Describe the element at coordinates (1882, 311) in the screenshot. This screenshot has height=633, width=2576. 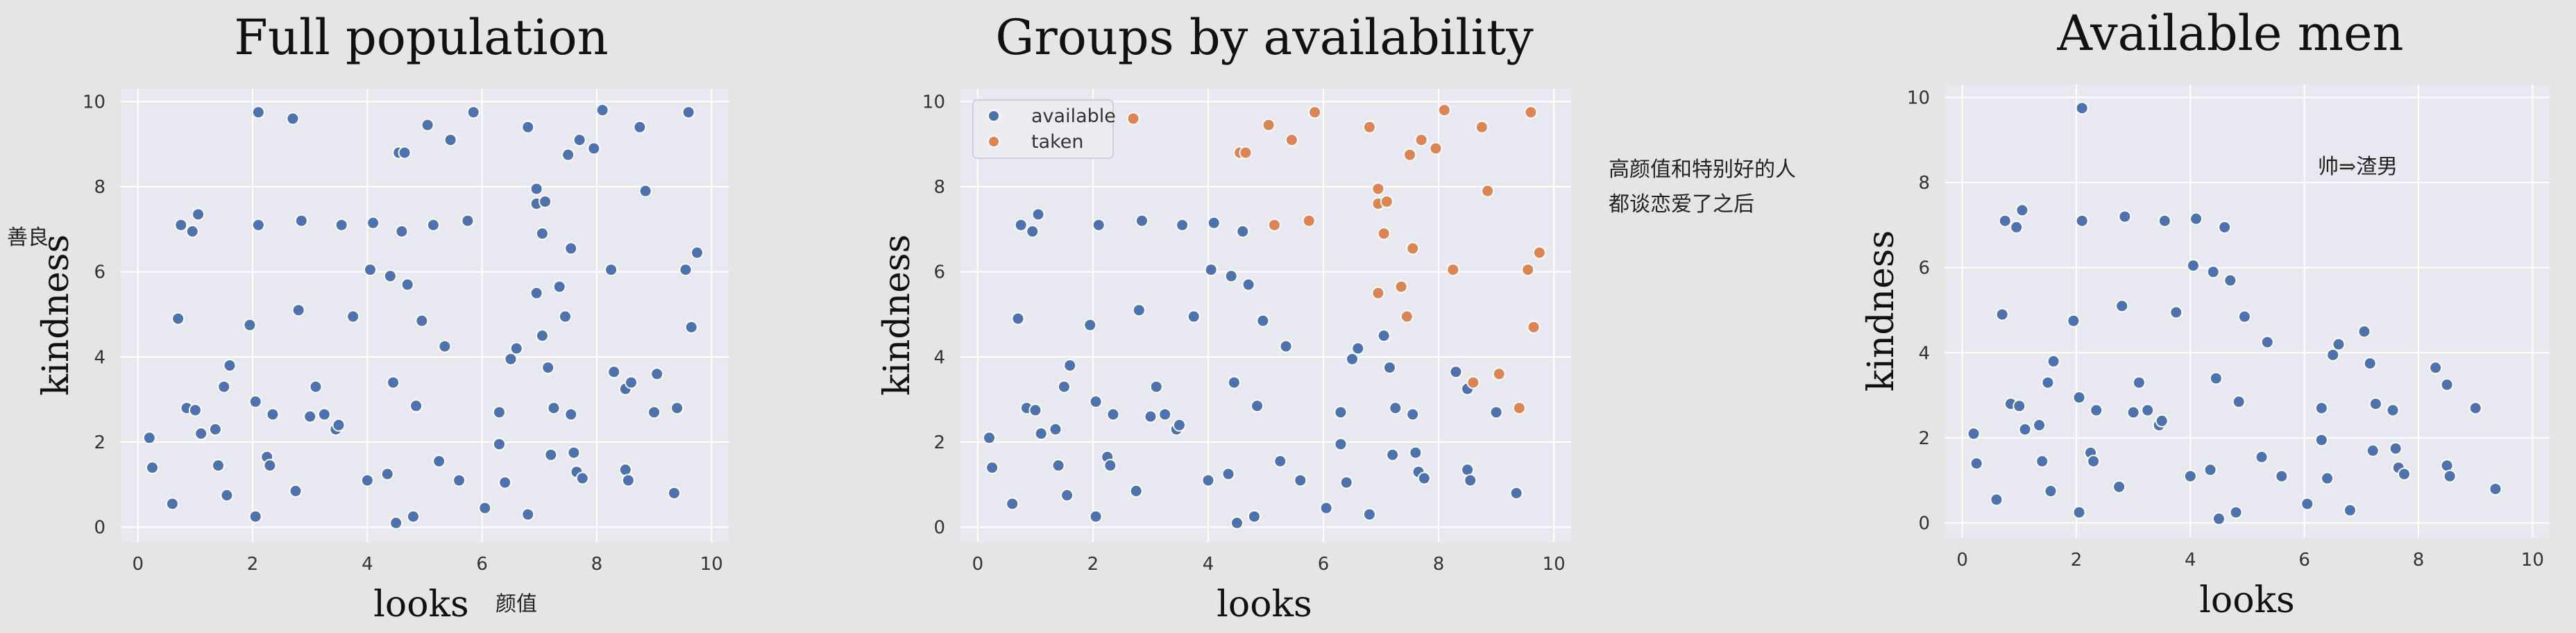
I see `y-axis-label: kindness` at that location.